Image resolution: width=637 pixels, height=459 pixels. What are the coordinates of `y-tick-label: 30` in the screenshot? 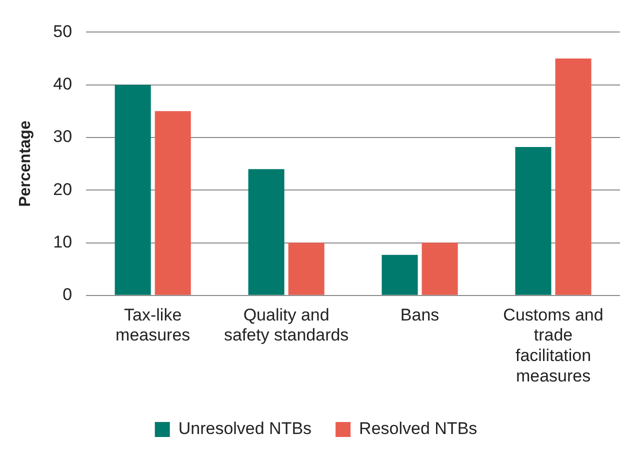 It's located at (62, 136).